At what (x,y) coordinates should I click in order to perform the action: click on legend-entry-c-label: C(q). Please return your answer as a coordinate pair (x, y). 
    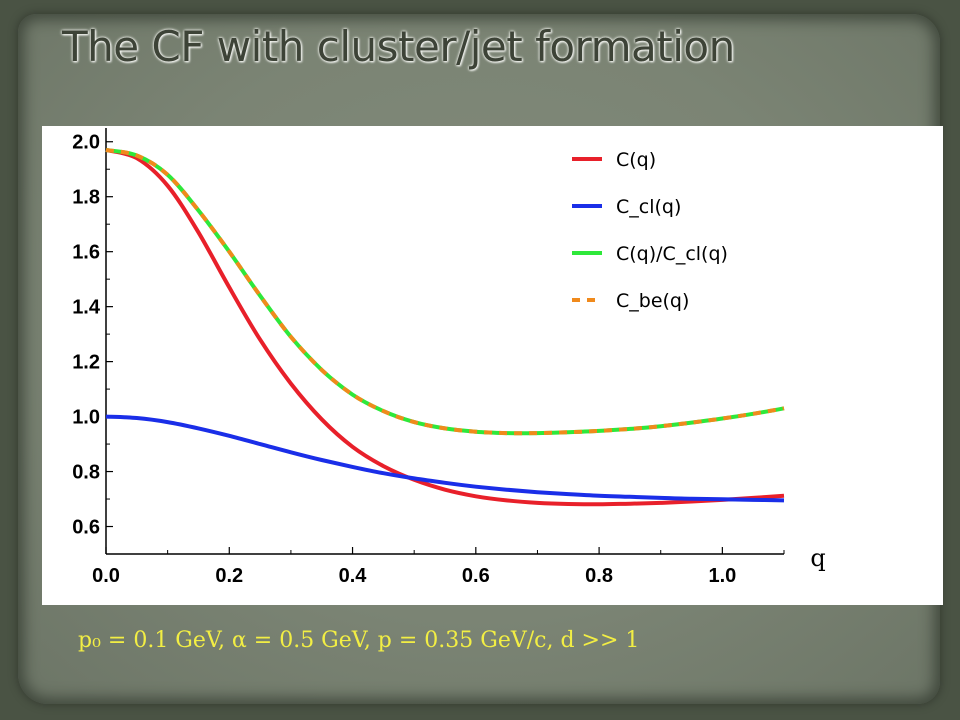
    Looking at the image, I should click on (636, 160).